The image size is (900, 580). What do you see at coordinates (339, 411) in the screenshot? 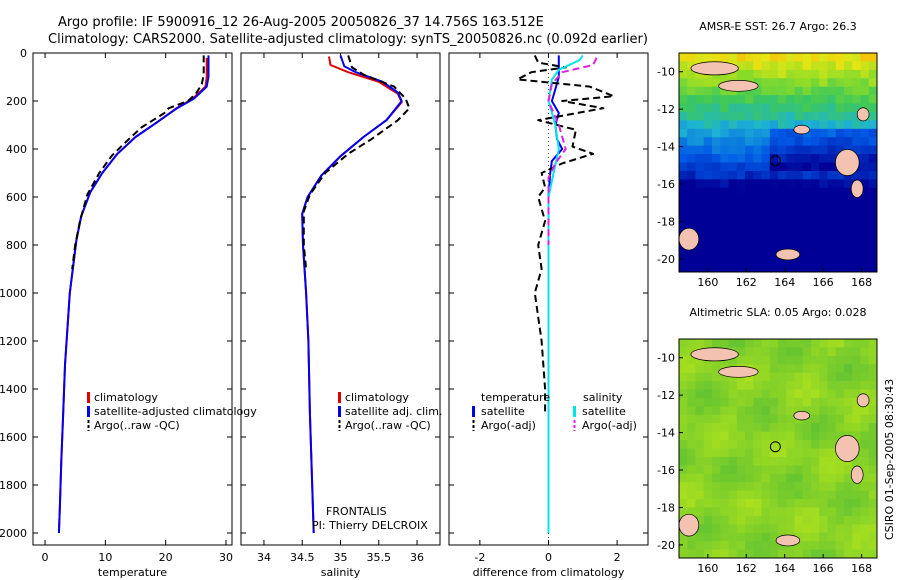
I see `legend-swatch-satellite` at bounding box center [339, 411].